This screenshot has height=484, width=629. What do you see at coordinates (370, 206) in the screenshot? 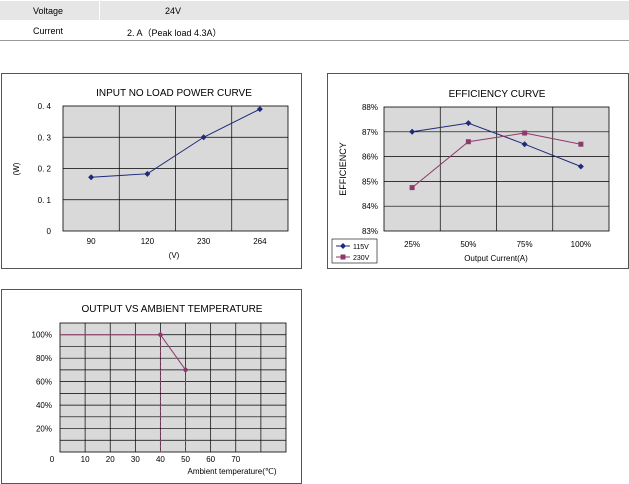
I see `y-tick-label: 84%` at bounding box center [370, 206].